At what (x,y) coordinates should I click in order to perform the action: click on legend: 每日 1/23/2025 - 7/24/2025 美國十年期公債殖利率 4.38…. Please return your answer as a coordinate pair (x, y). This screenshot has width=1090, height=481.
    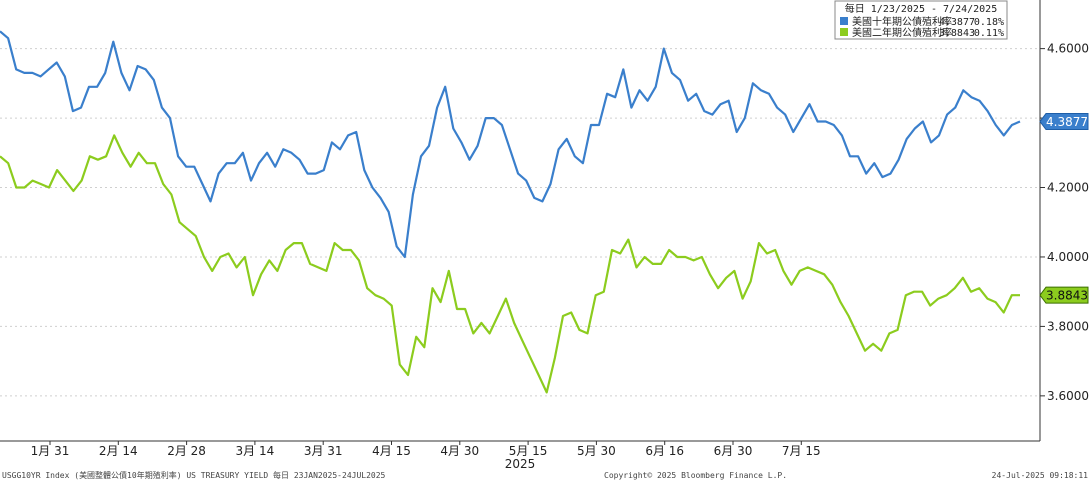
    Looking at the image, I should click on (921, 20).